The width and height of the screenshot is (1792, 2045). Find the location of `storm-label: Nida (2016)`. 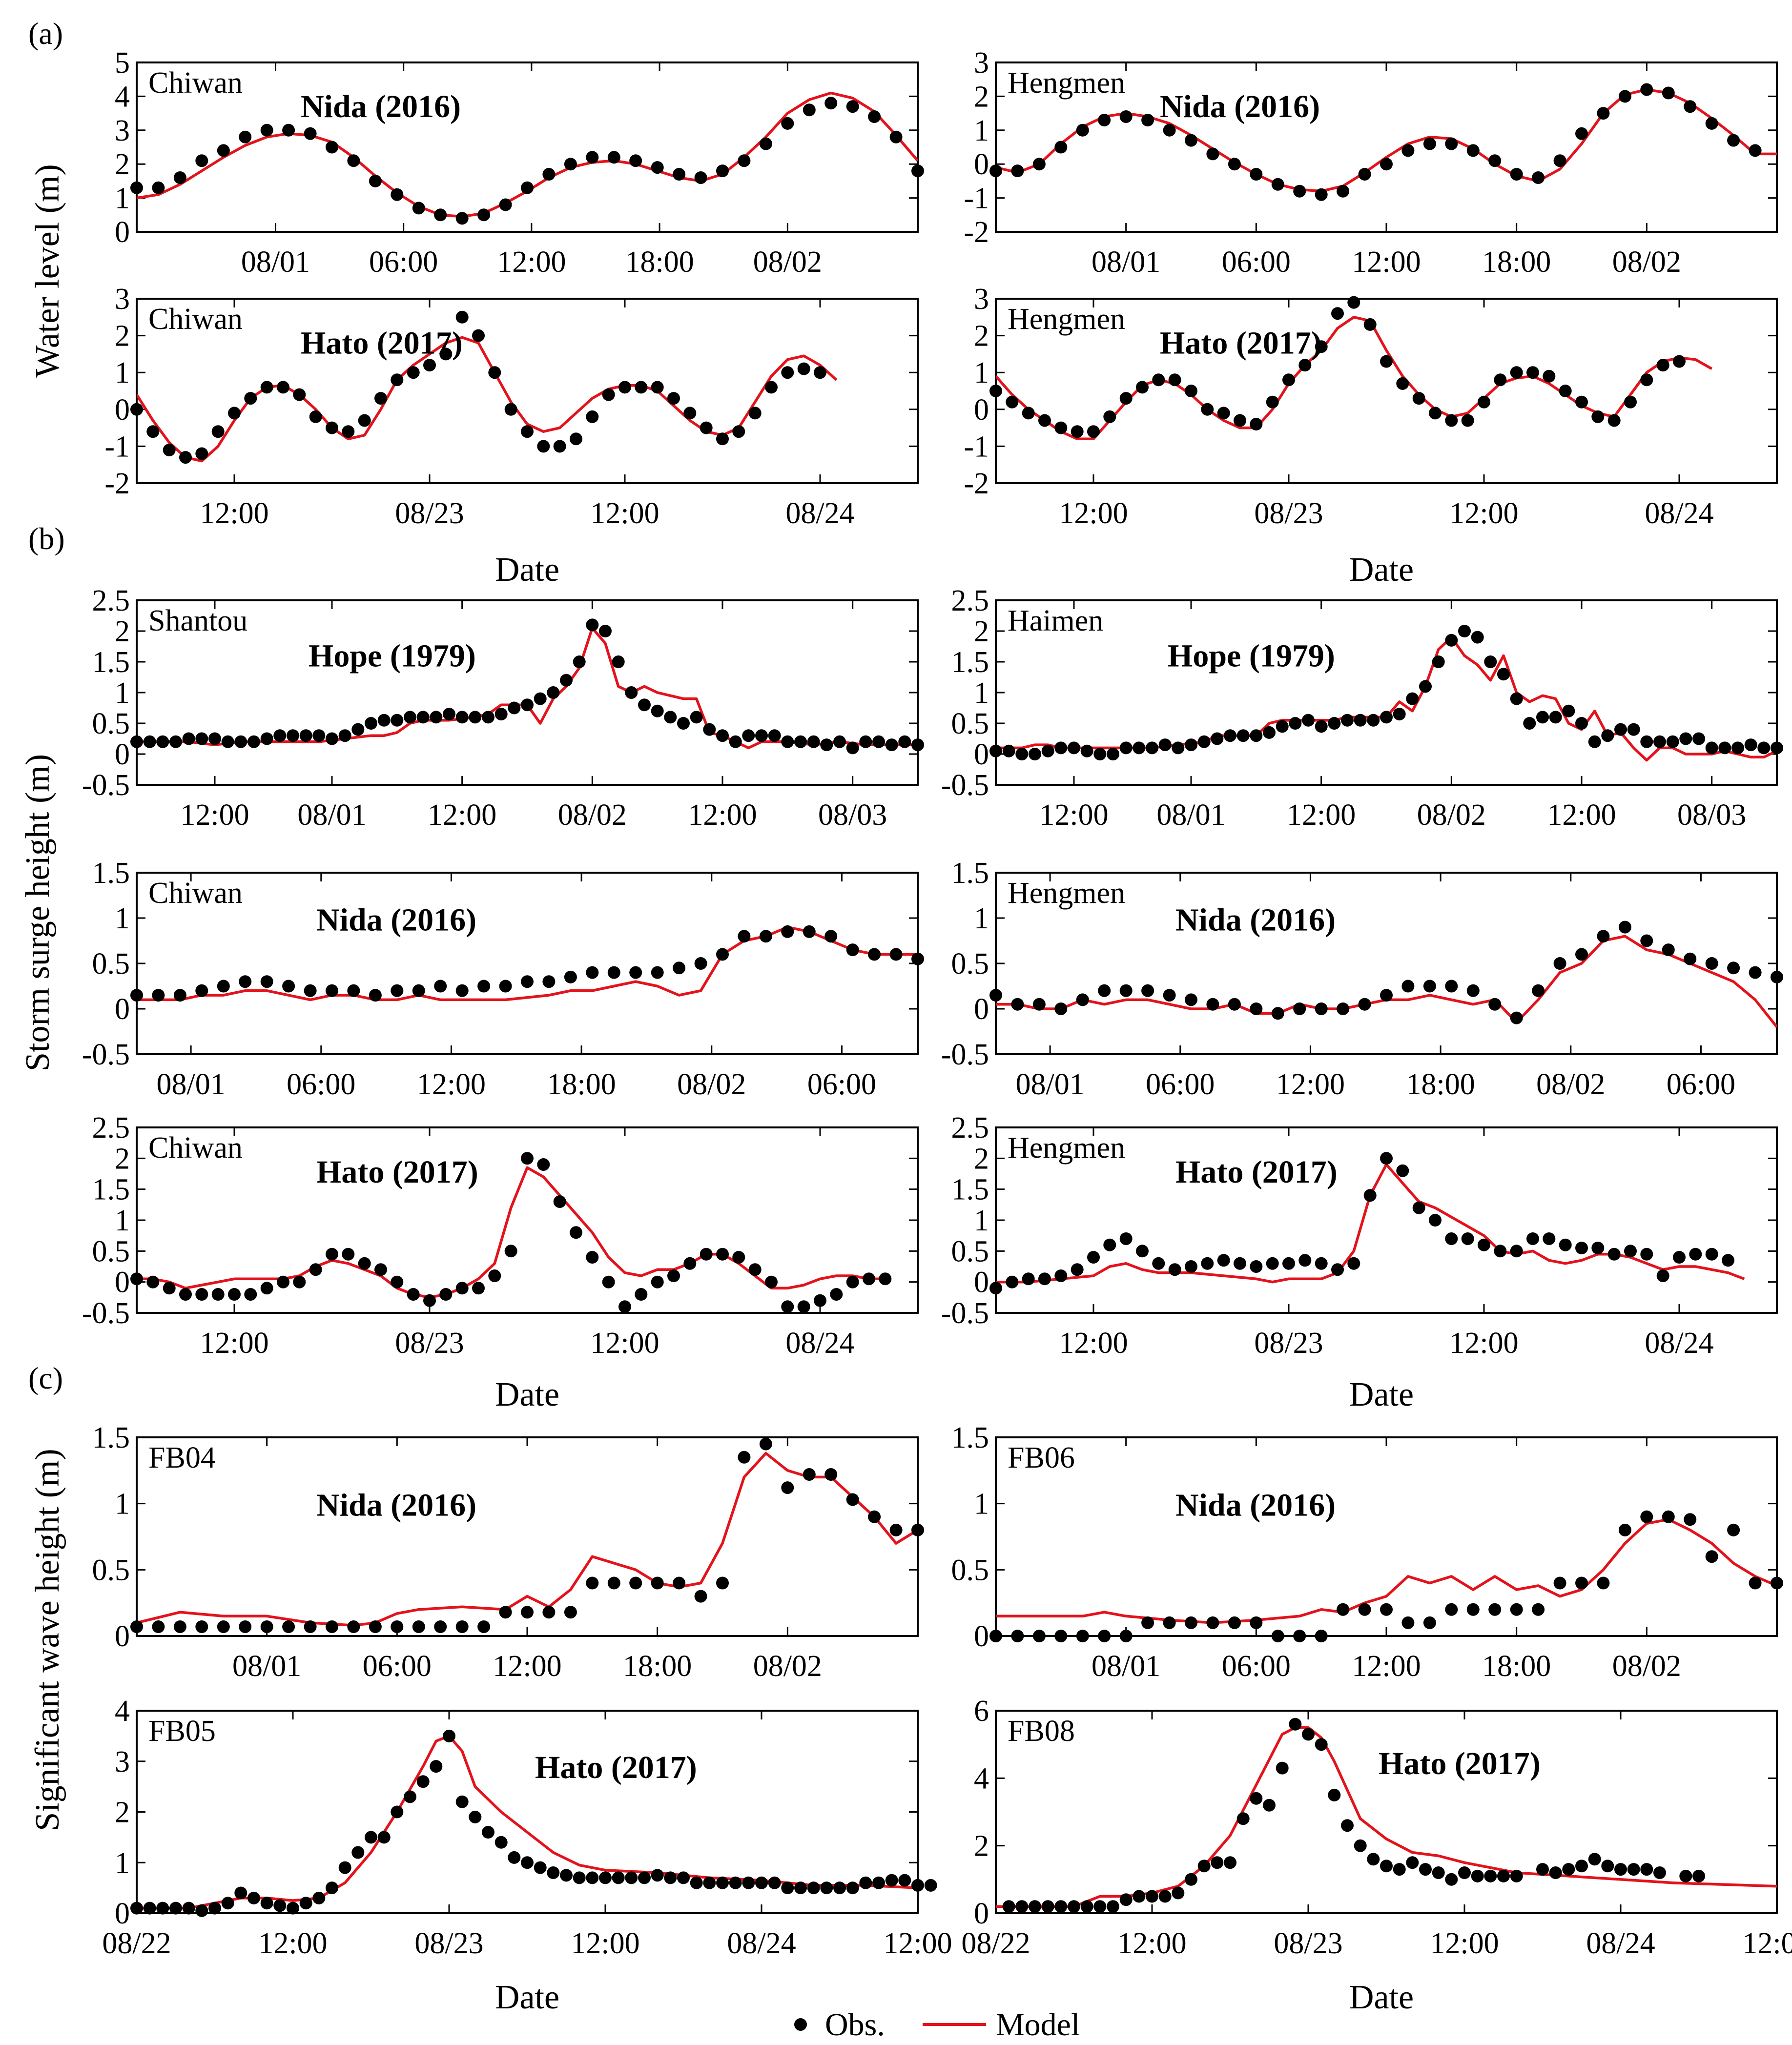

storm-label: Nida (2016) is located at coordinates (381, 106).